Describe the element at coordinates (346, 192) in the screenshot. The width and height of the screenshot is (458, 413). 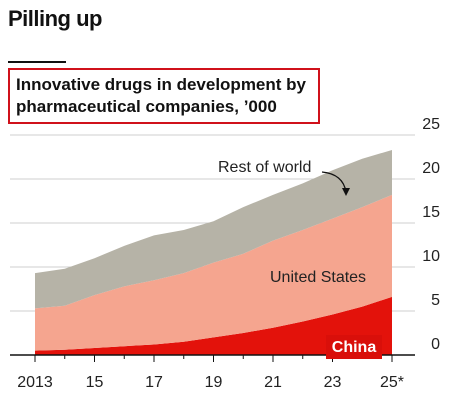
I see `arrow-head` at that location.